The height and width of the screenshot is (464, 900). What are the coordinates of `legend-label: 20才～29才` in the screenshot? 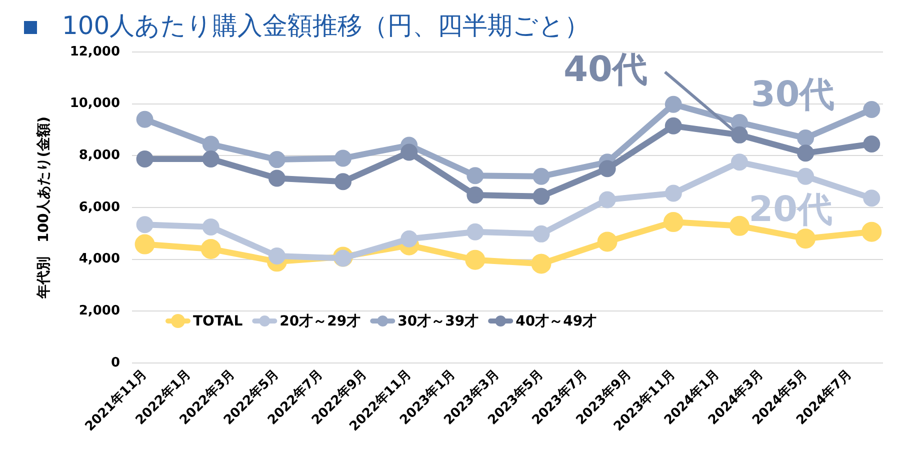 It's located at (320, 322).